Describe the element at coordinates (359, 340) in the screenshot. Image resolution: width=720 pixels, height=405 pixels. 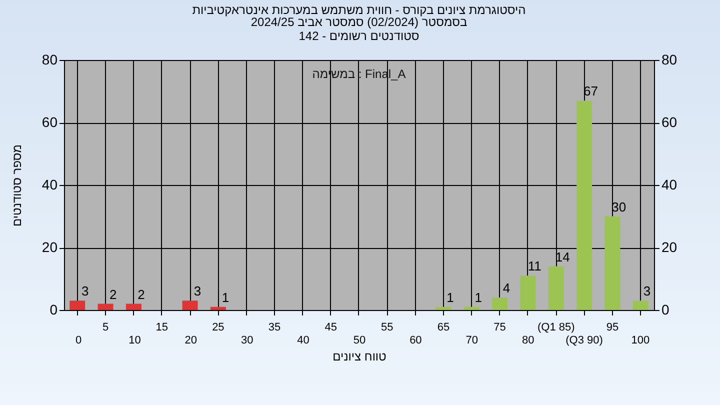
I see `x-tick-label: 50` at that location.